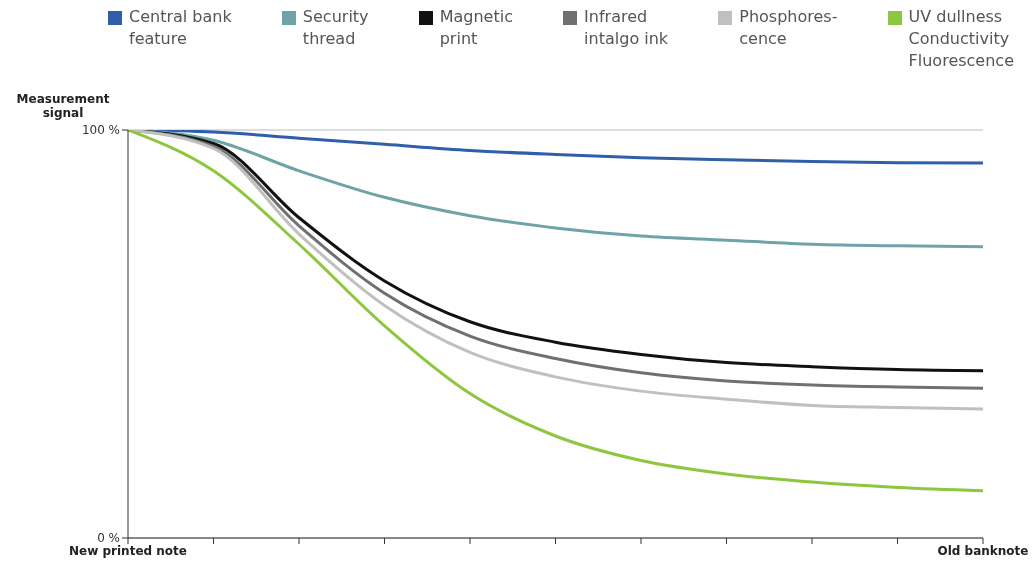 Image resolution: width=1036 pixels, height=575 pixels. What do you see at coordinates (100, 130) in the screenshot?
I see `y-tick-label: 100 %` at bounding box center [100, 130].